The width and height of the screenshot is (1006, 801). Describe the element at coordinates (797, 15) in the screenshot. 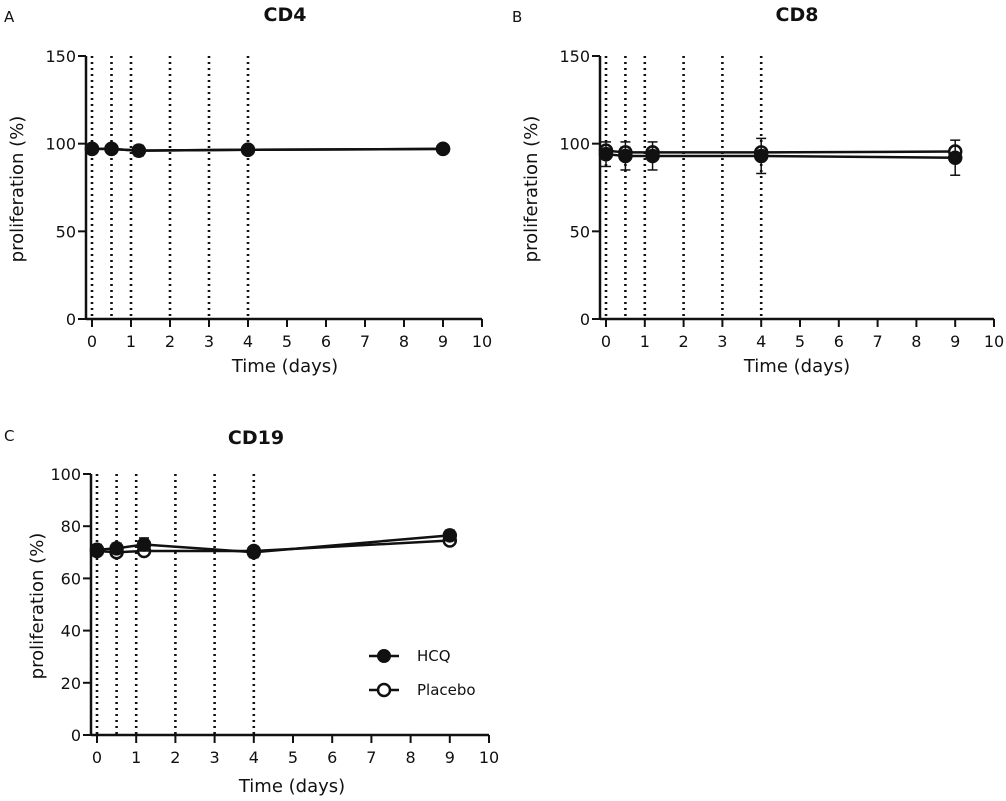

I see `chart-title: CD8` at that location.